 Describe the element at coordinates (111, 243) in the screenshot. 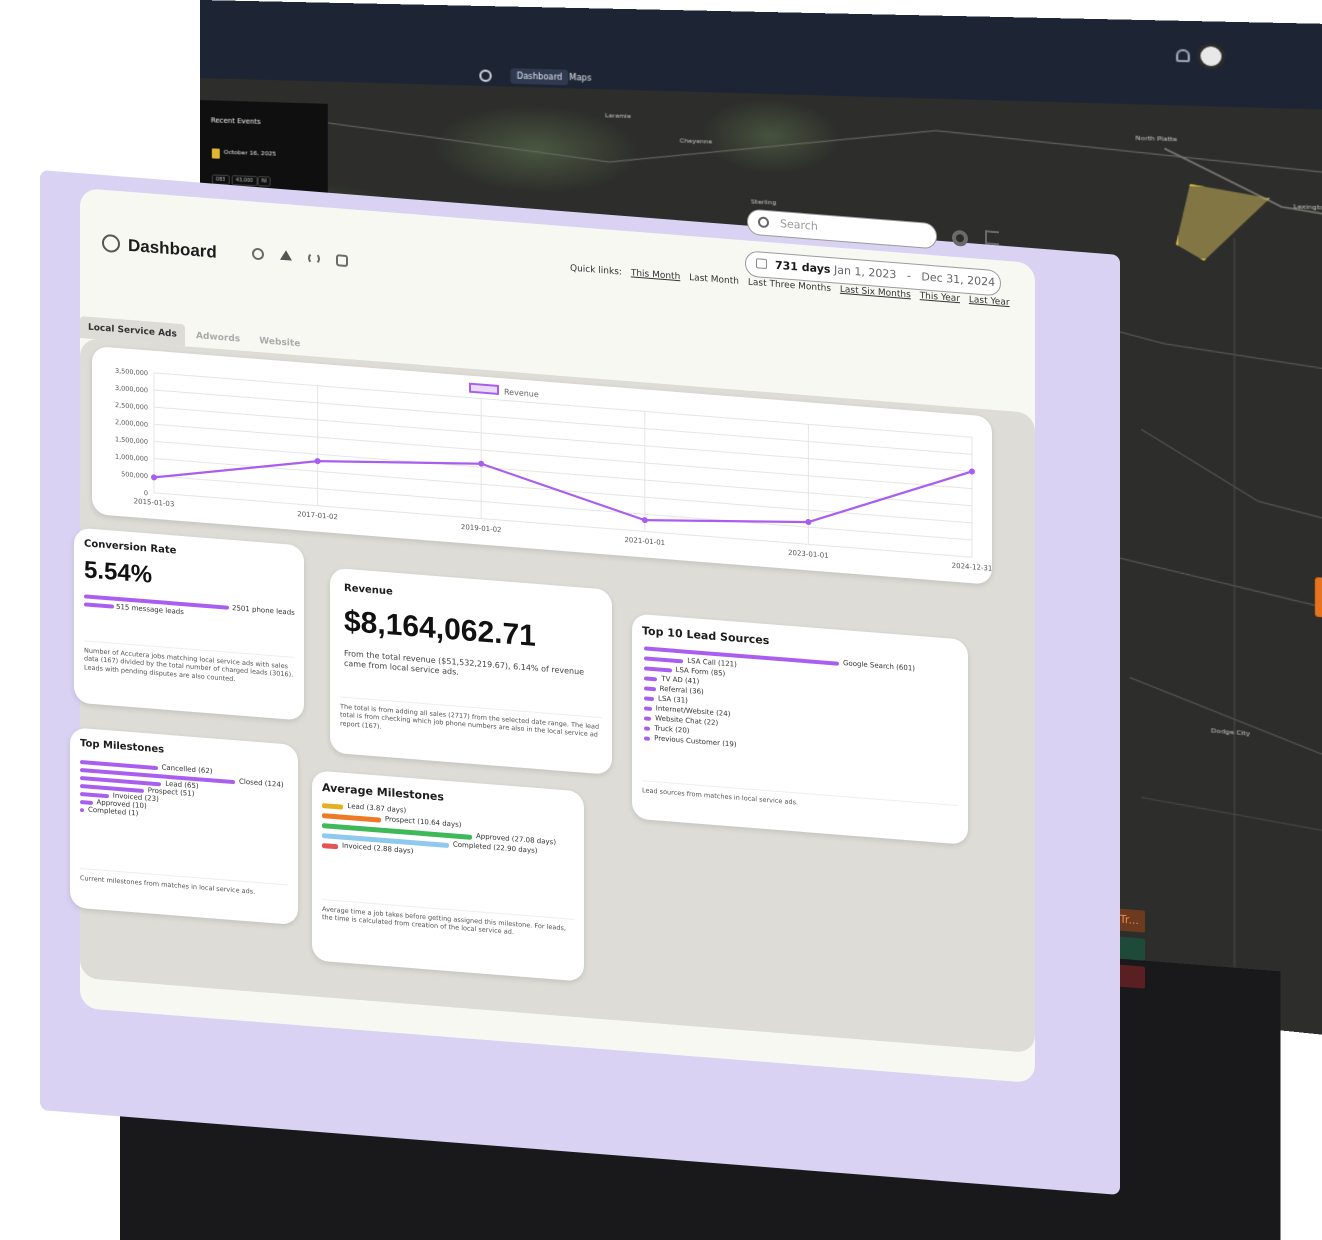

I see `logo-icon` at that location.